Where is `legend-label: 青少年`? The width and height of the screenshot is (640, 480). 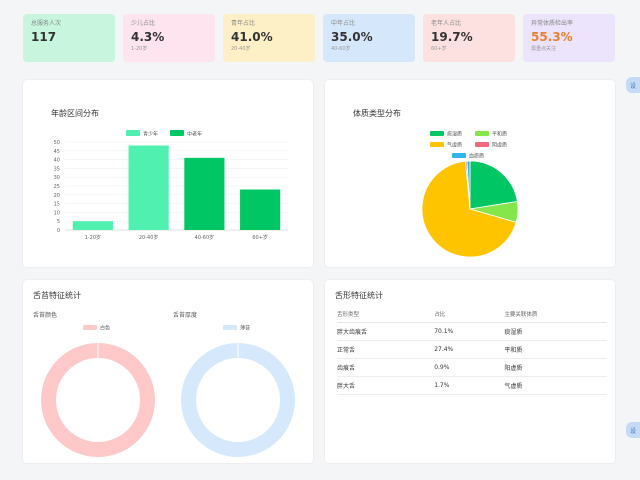
legend-label: 青少年 is located at coordinates (150, 134).